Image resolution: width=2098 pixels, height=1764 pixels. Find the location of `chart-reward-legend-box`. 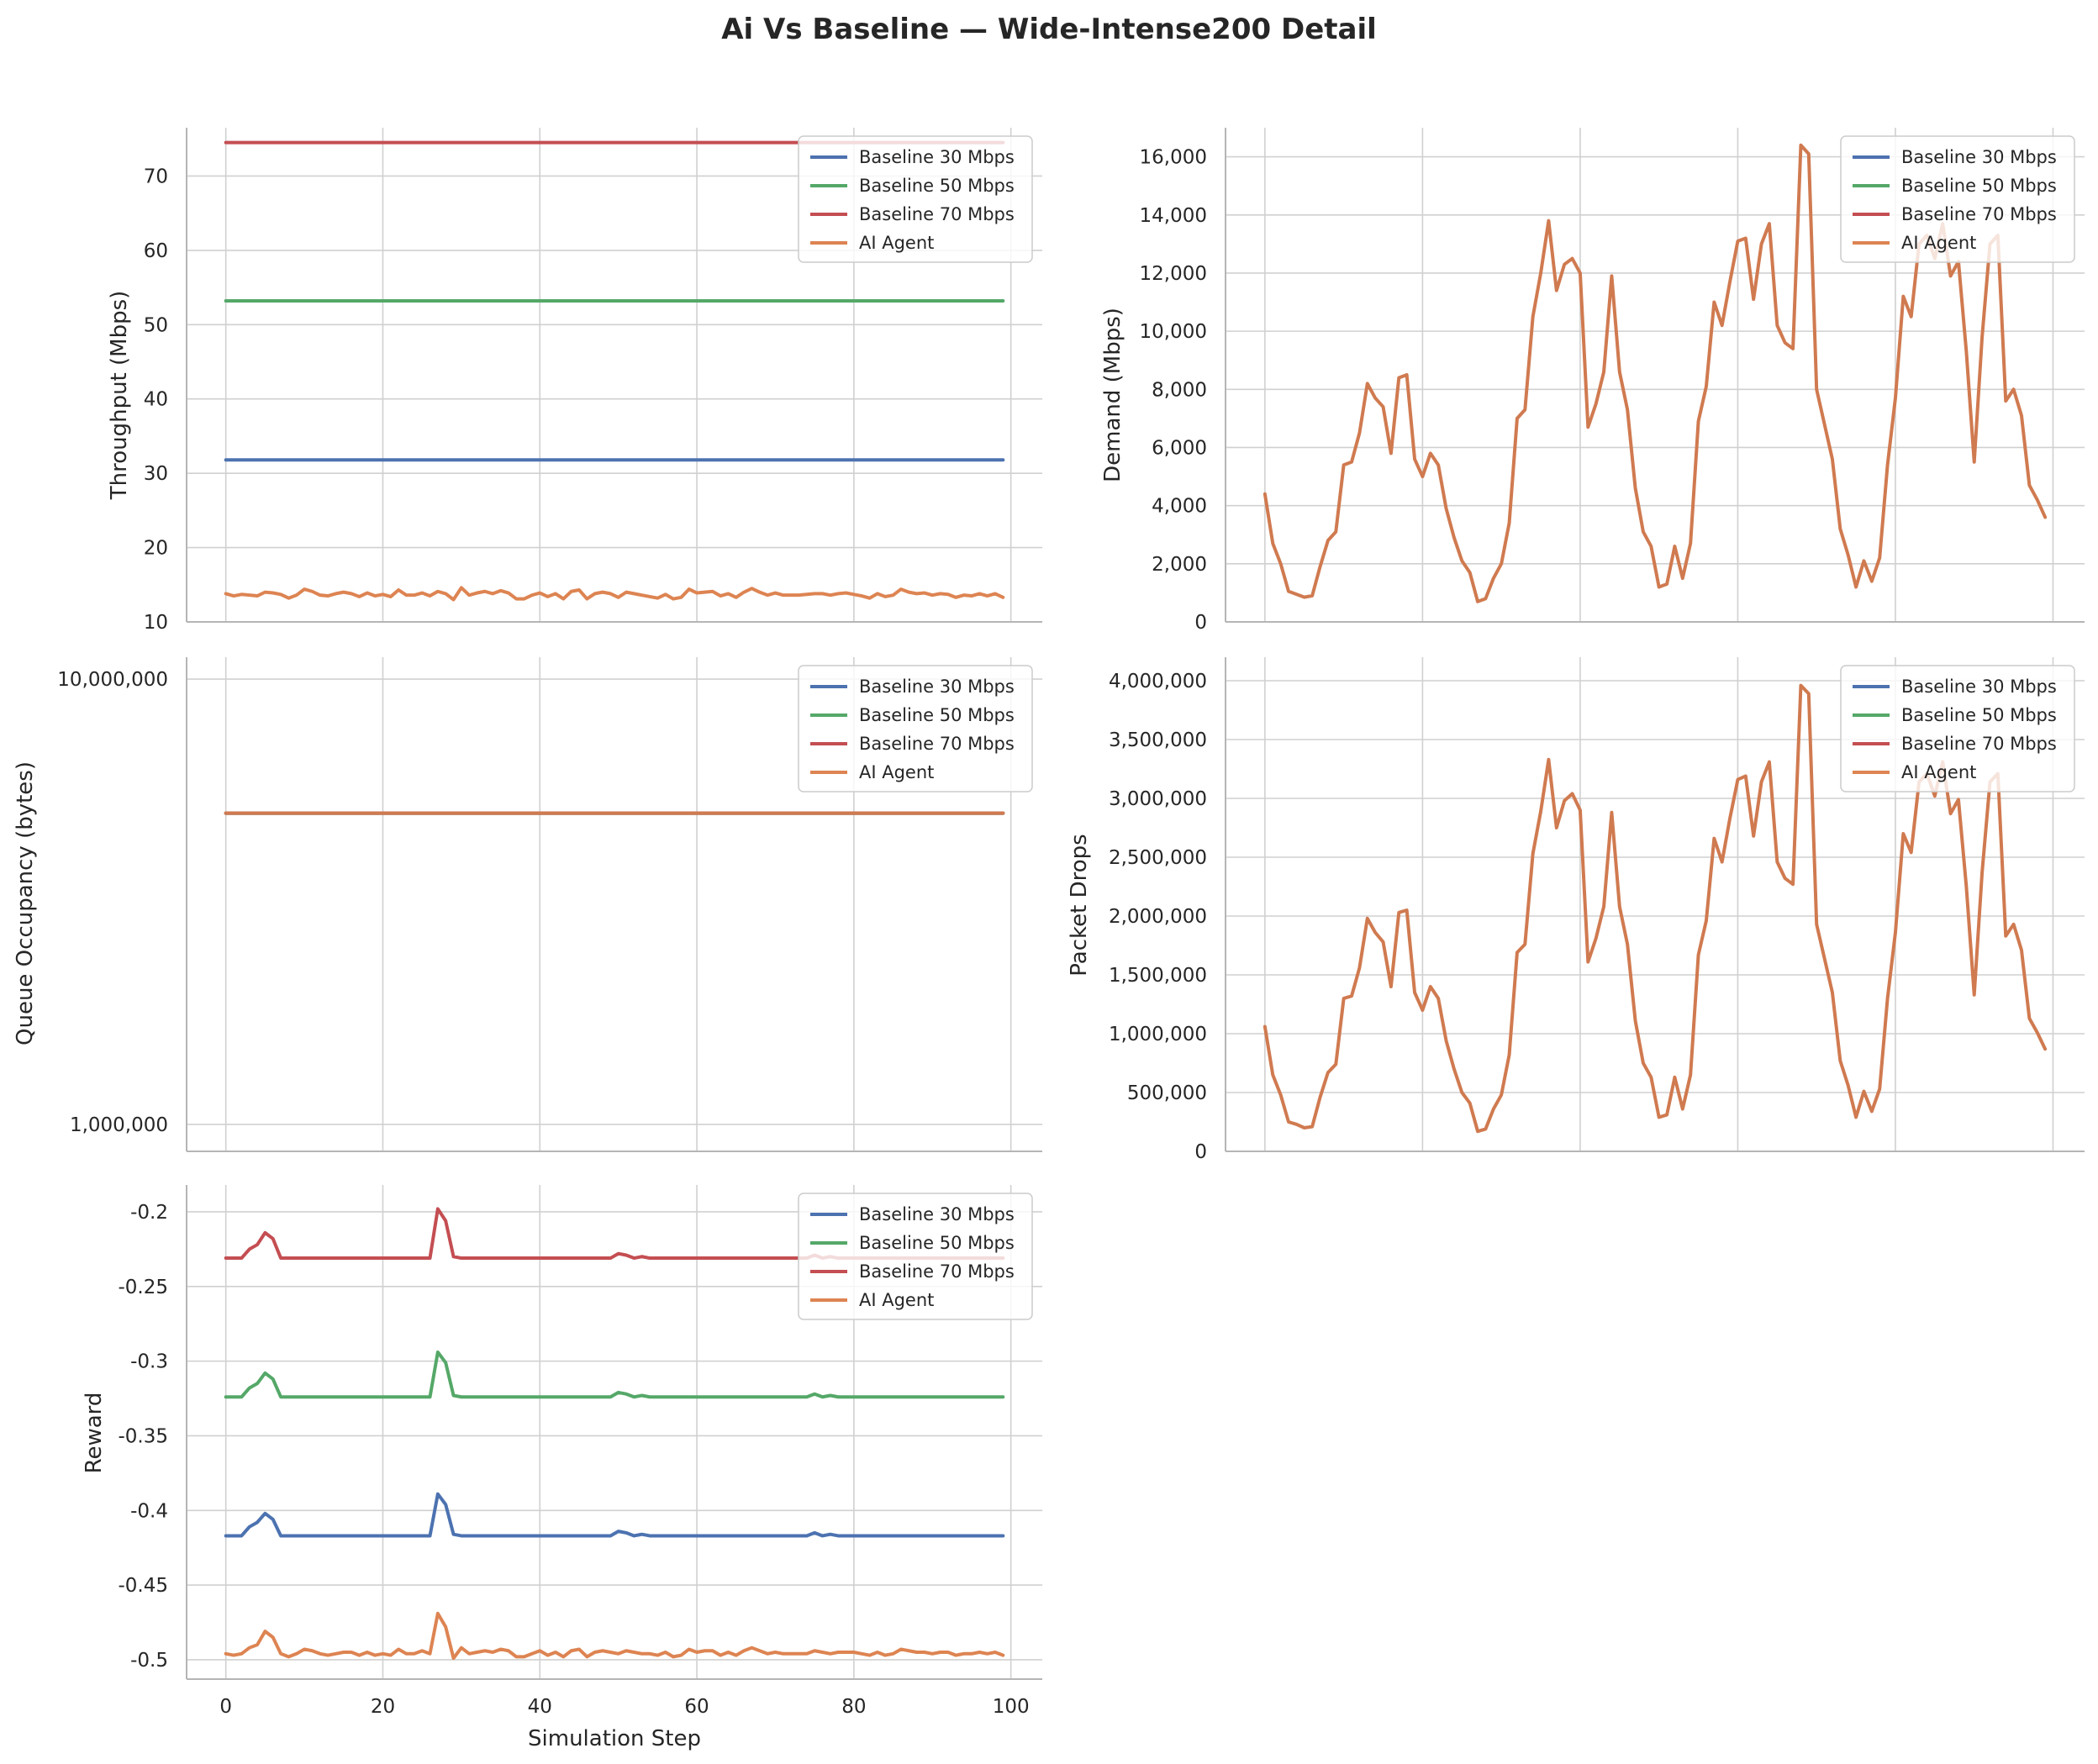

chart-reward-legend-box is located at coordinates (915, 1256).